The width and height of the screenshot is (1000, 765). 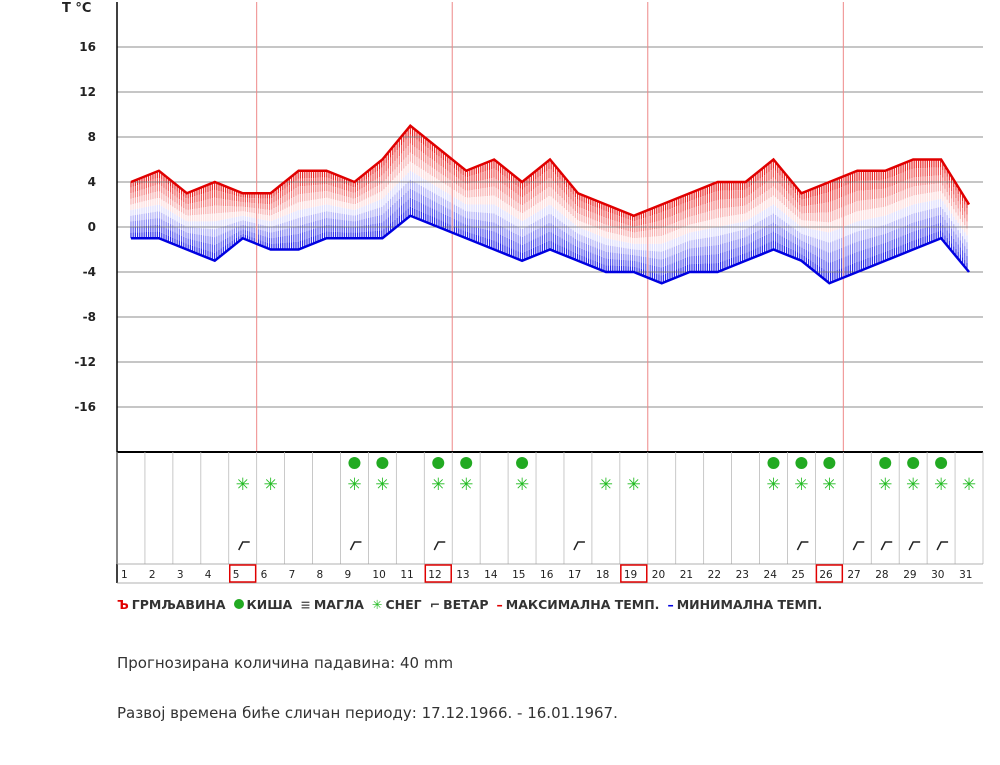 I want to click on legend-rain: КИША, so click(x=263, y=604).